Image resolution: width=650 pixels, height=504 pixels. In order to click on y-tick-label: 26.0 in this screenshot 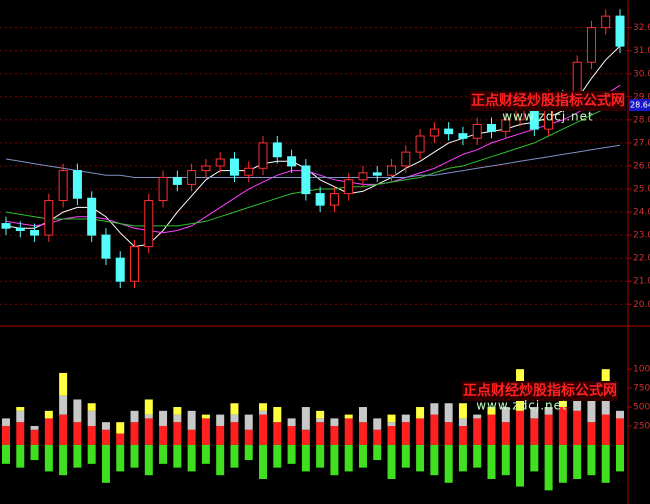, I will do `click(641, 166)`.